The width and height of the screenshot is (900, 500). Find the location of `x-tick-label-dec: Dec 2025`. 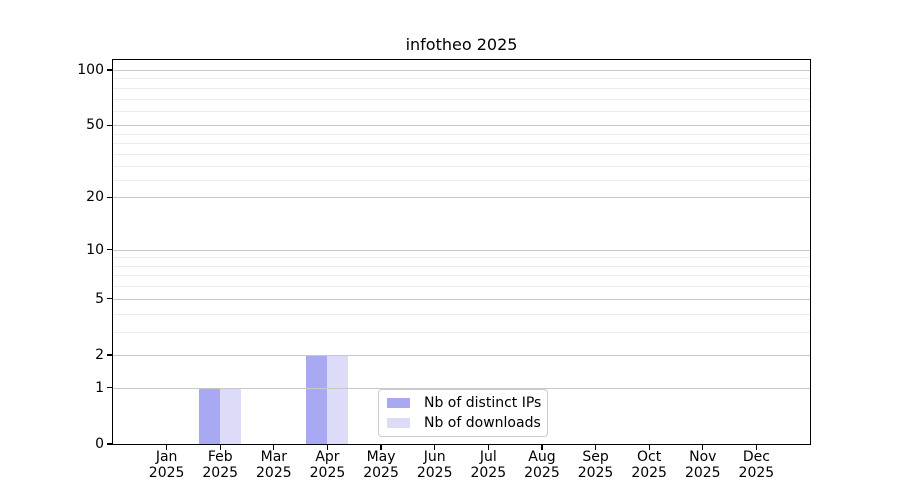

x-tick-label-dec: Dec 2025 is located at coordinates (756, 465).